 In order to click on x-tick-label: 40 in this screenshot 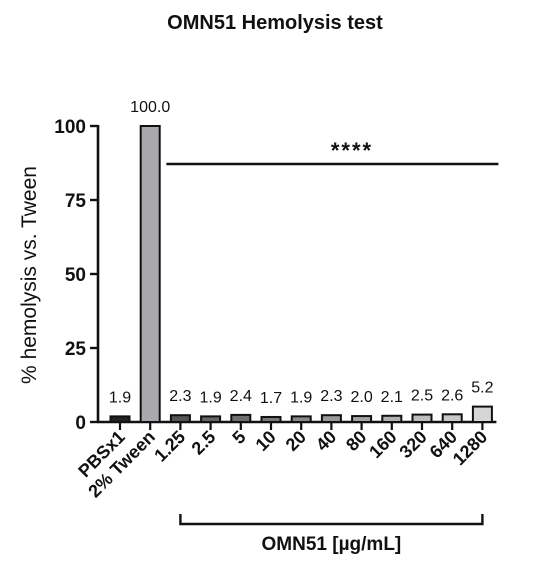, I will do `click(326, 441)`.